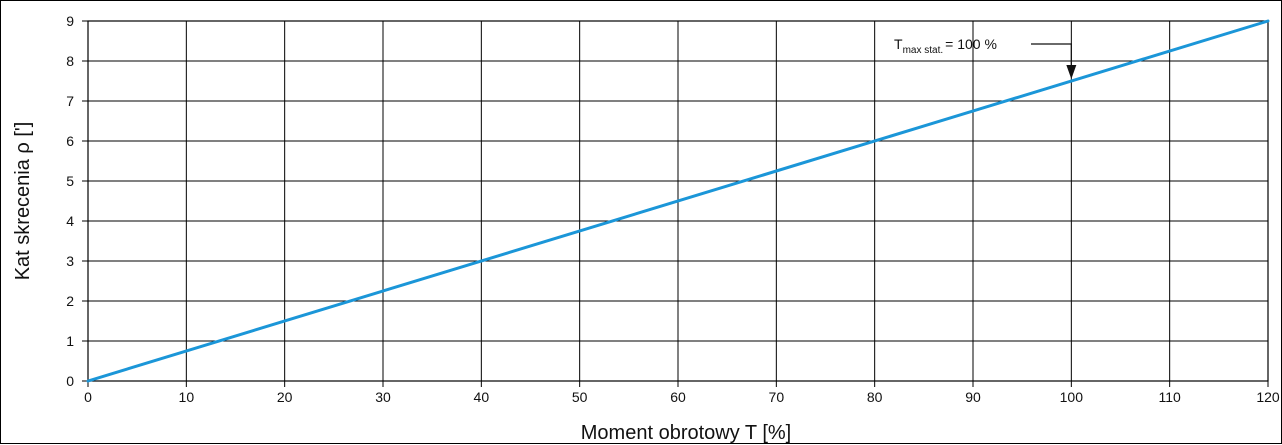 Image resolution: width=1282 pixels, height=445 pixels. What do you see at coordinates (1072, 397) in the screenshot?
I see `x-tick-label-100: 100` at bounding box center [1072, 397].